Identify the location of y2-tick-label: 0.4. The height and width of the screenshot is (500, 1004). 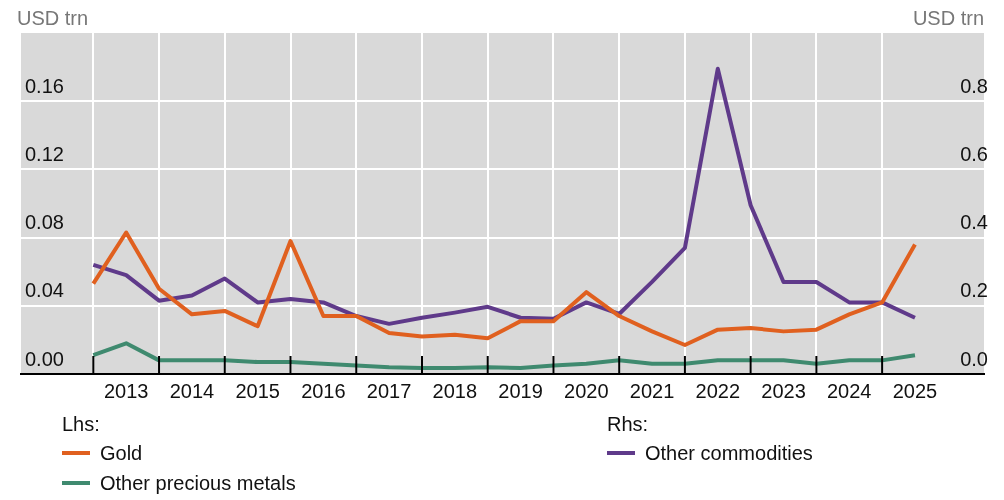
(974, 222).